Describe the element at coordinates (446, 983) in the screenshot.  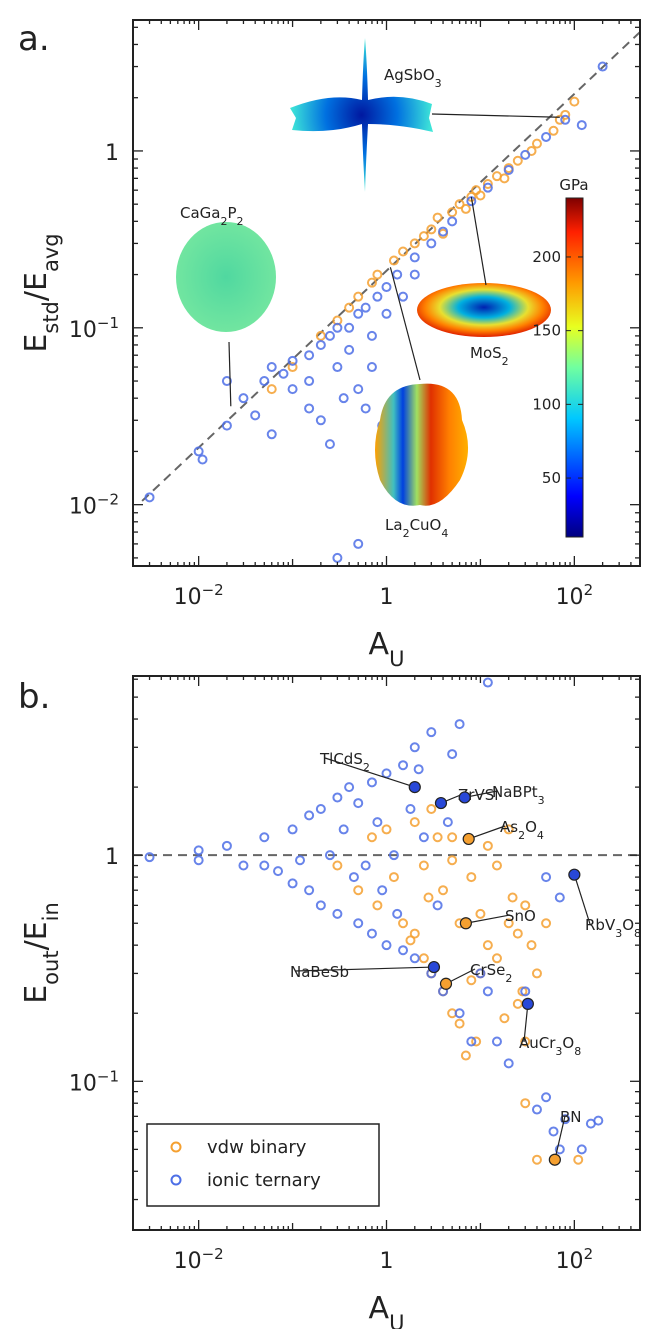
I see `highlighted-point-CrSe2` at that location.